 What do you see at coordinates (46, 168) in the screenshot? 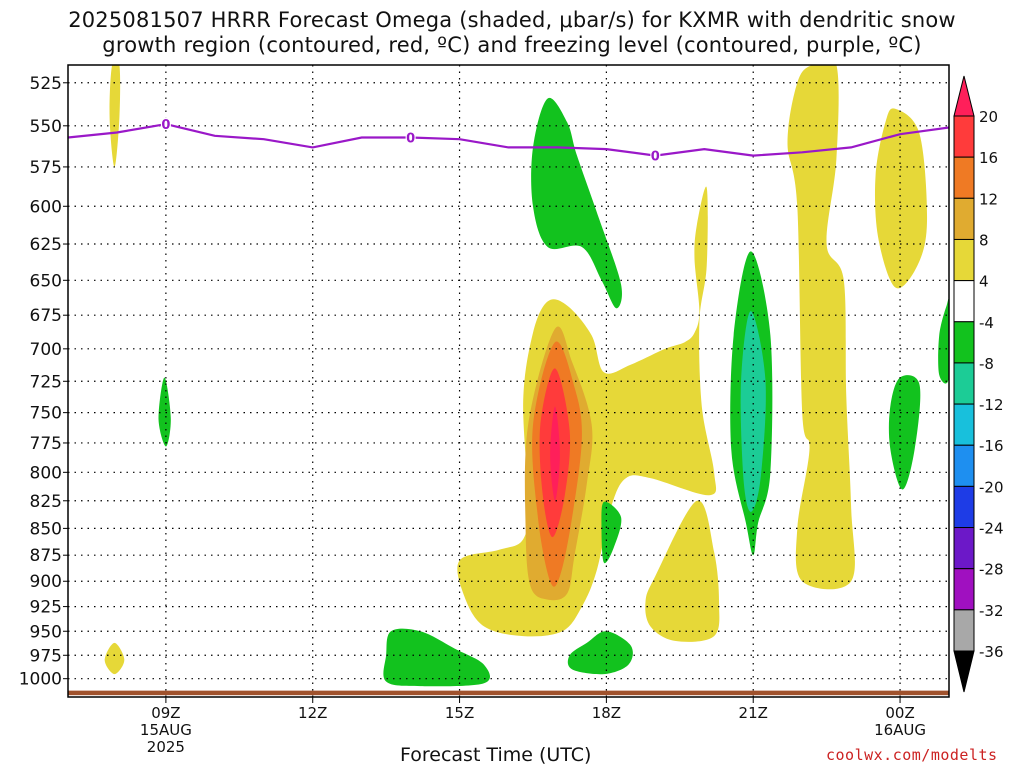
I see `ytick-label-575: 575` at bounding box center [46, 168].